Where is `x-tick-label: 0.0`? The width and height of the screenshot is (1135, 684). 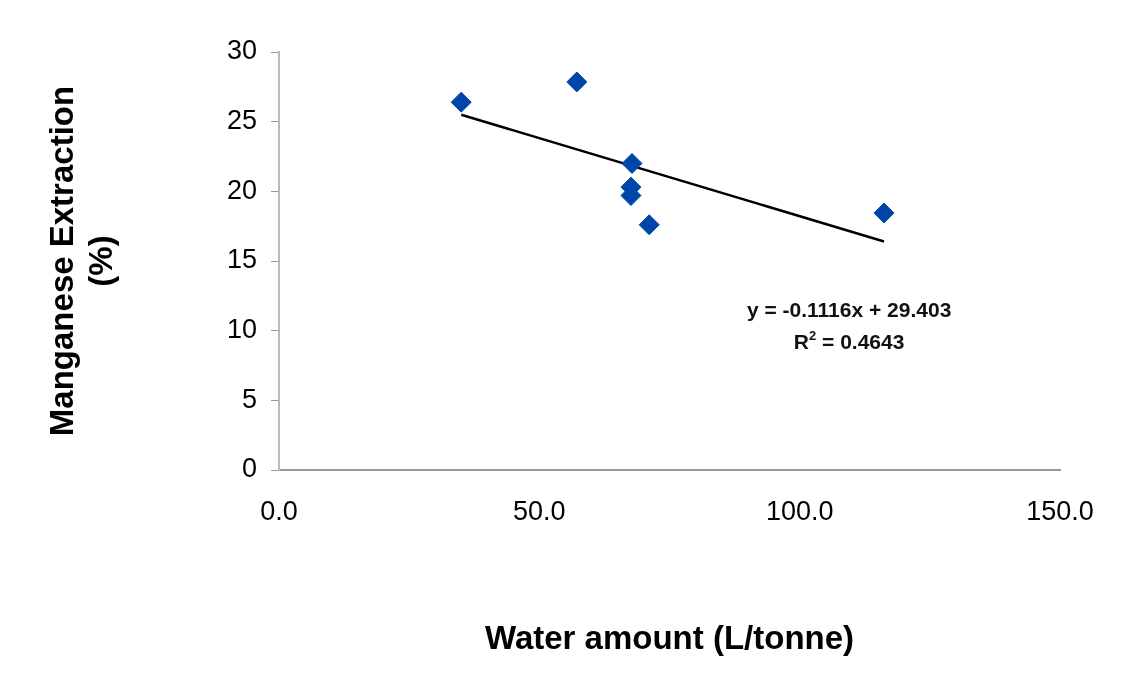
x-tick-label: 0.0 is located at coordinates (279, 510).